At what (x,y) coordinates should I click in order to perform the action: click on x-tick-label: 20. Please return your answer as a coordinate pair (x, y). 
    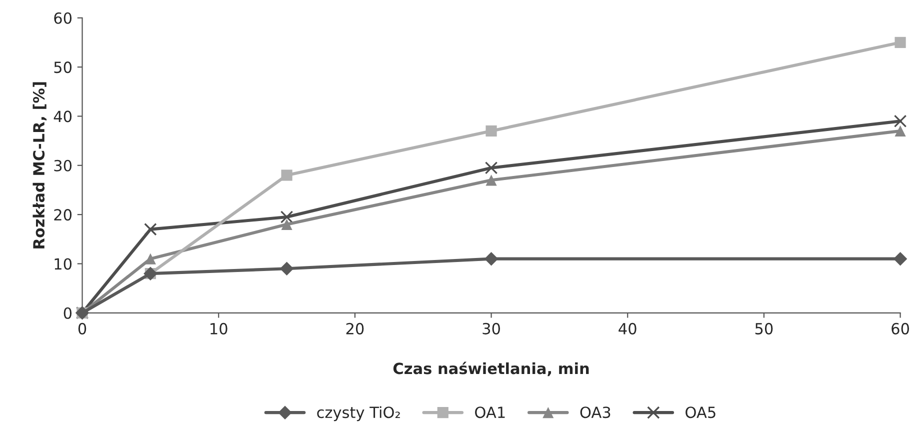
    Looking at the image, I should click on (355, 328).